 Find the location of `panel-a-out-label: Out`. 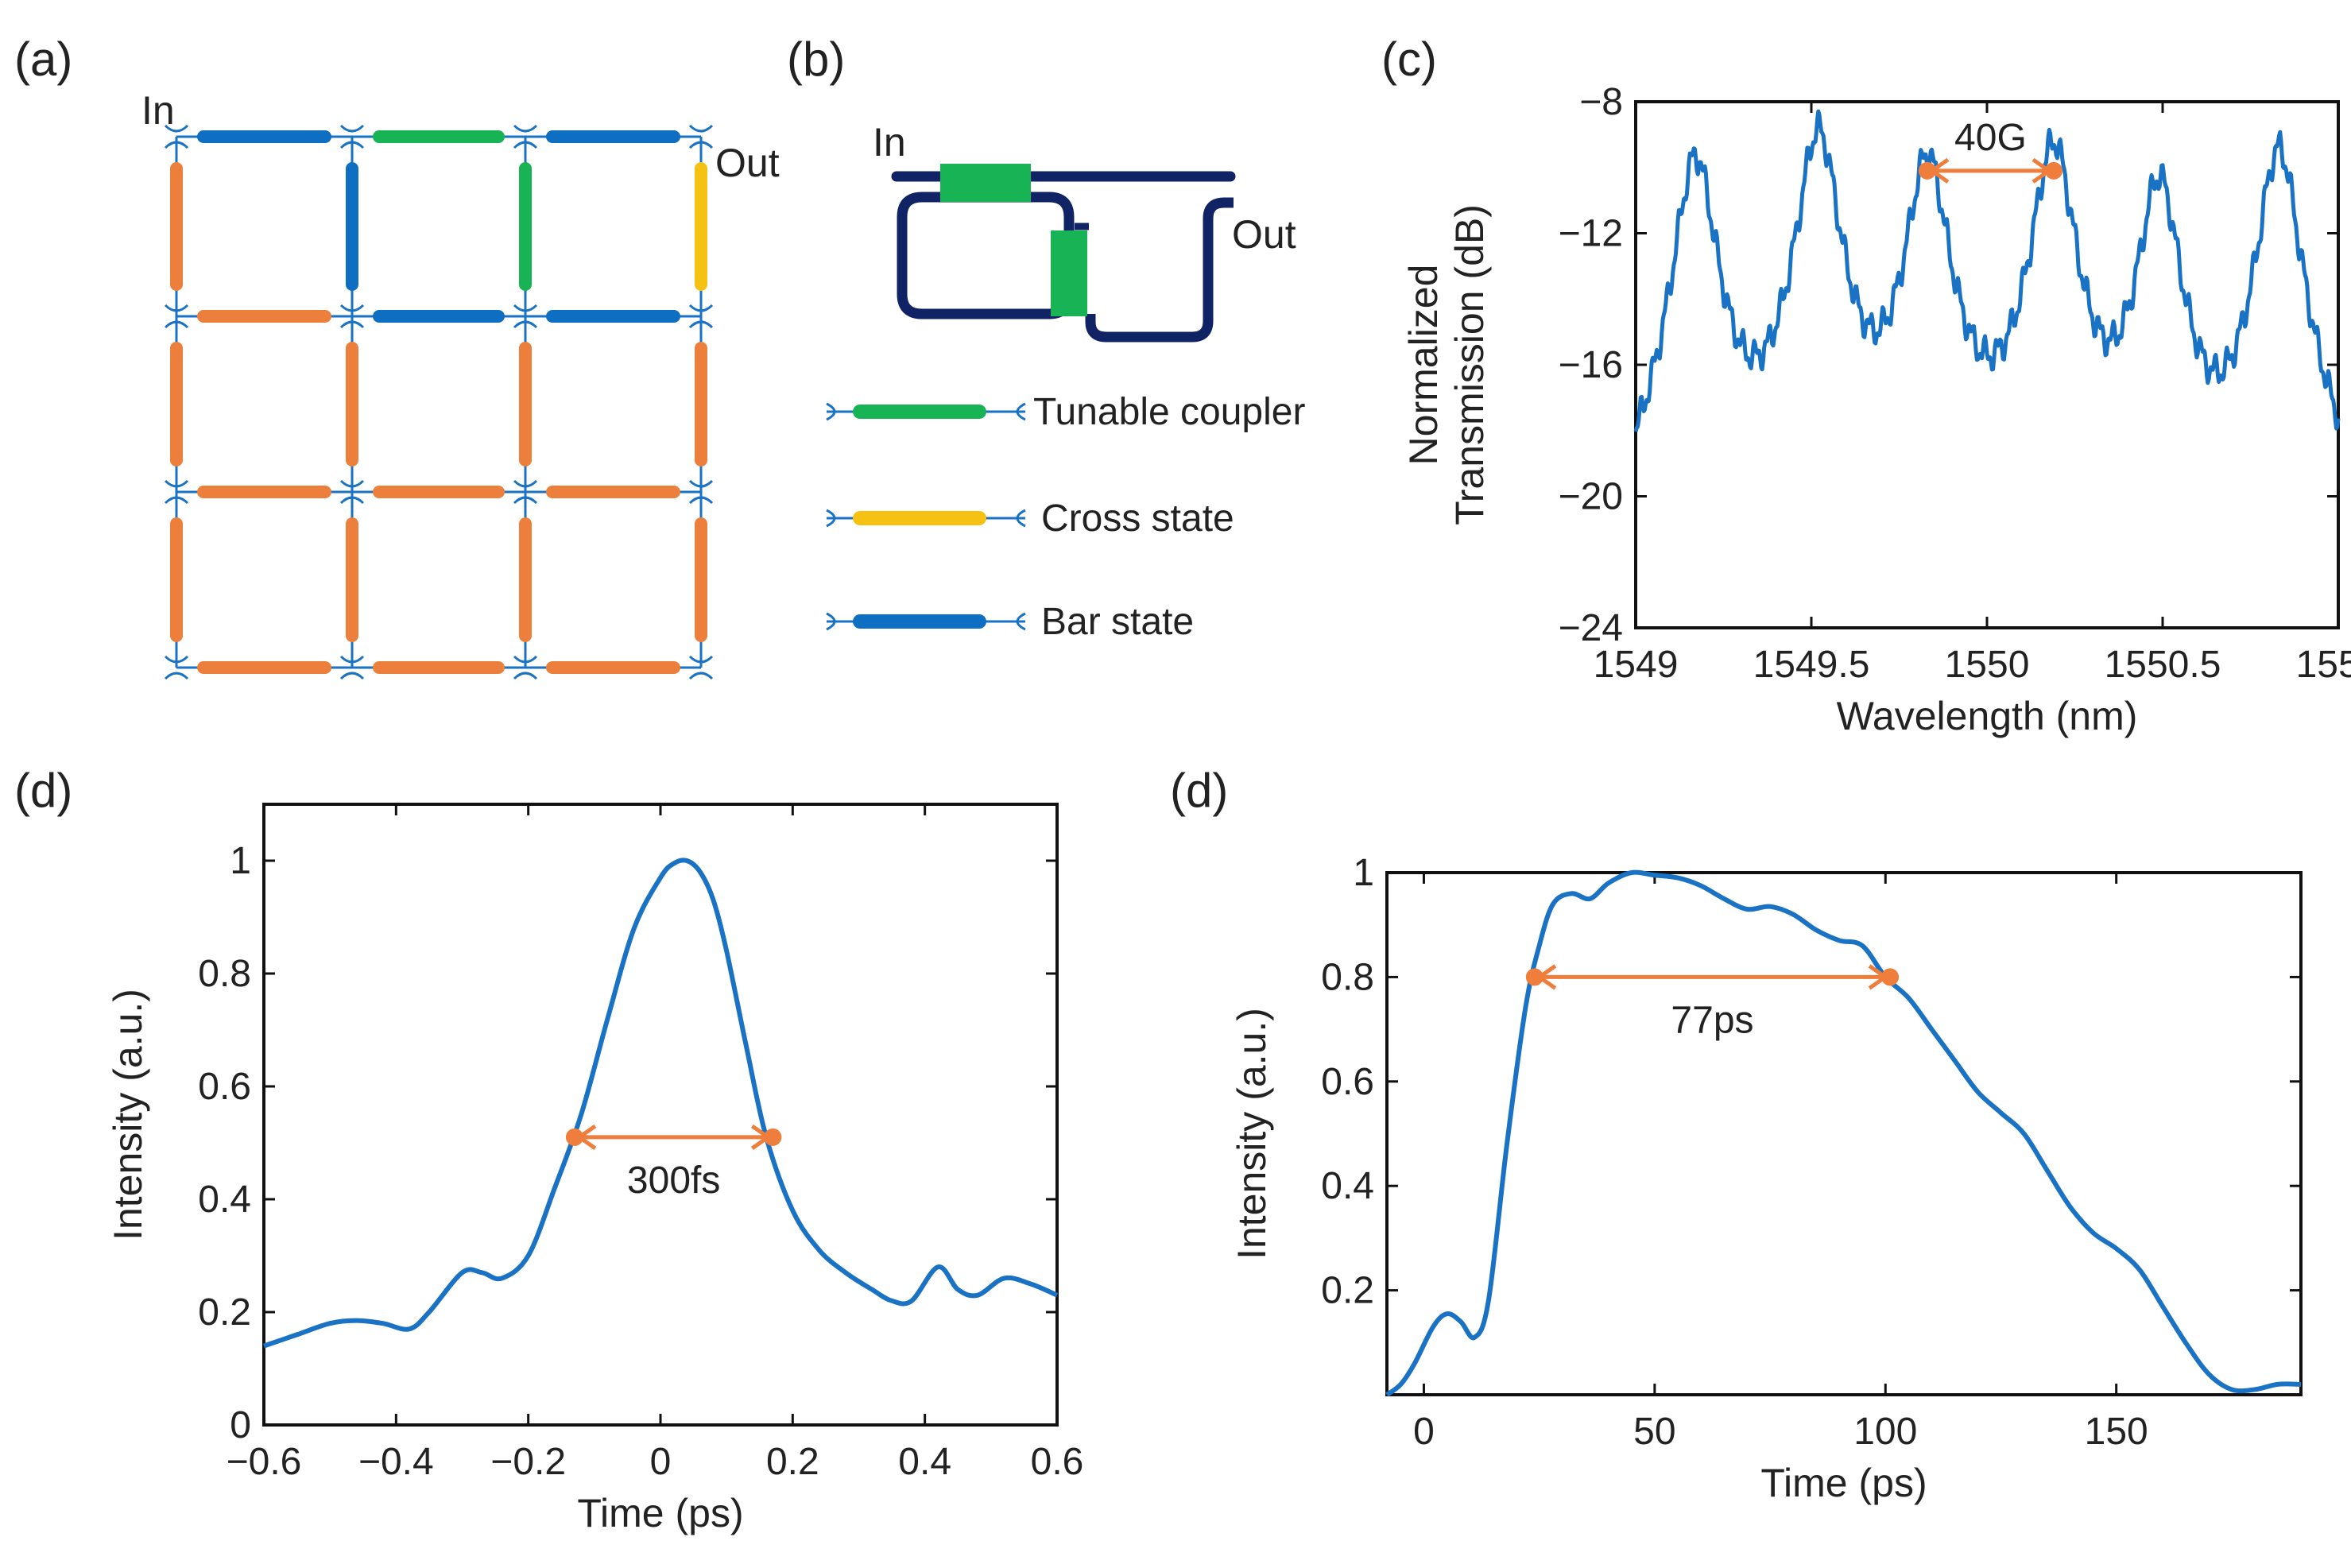

panel-a-out-label: Out is located at coordinates (747, 163).